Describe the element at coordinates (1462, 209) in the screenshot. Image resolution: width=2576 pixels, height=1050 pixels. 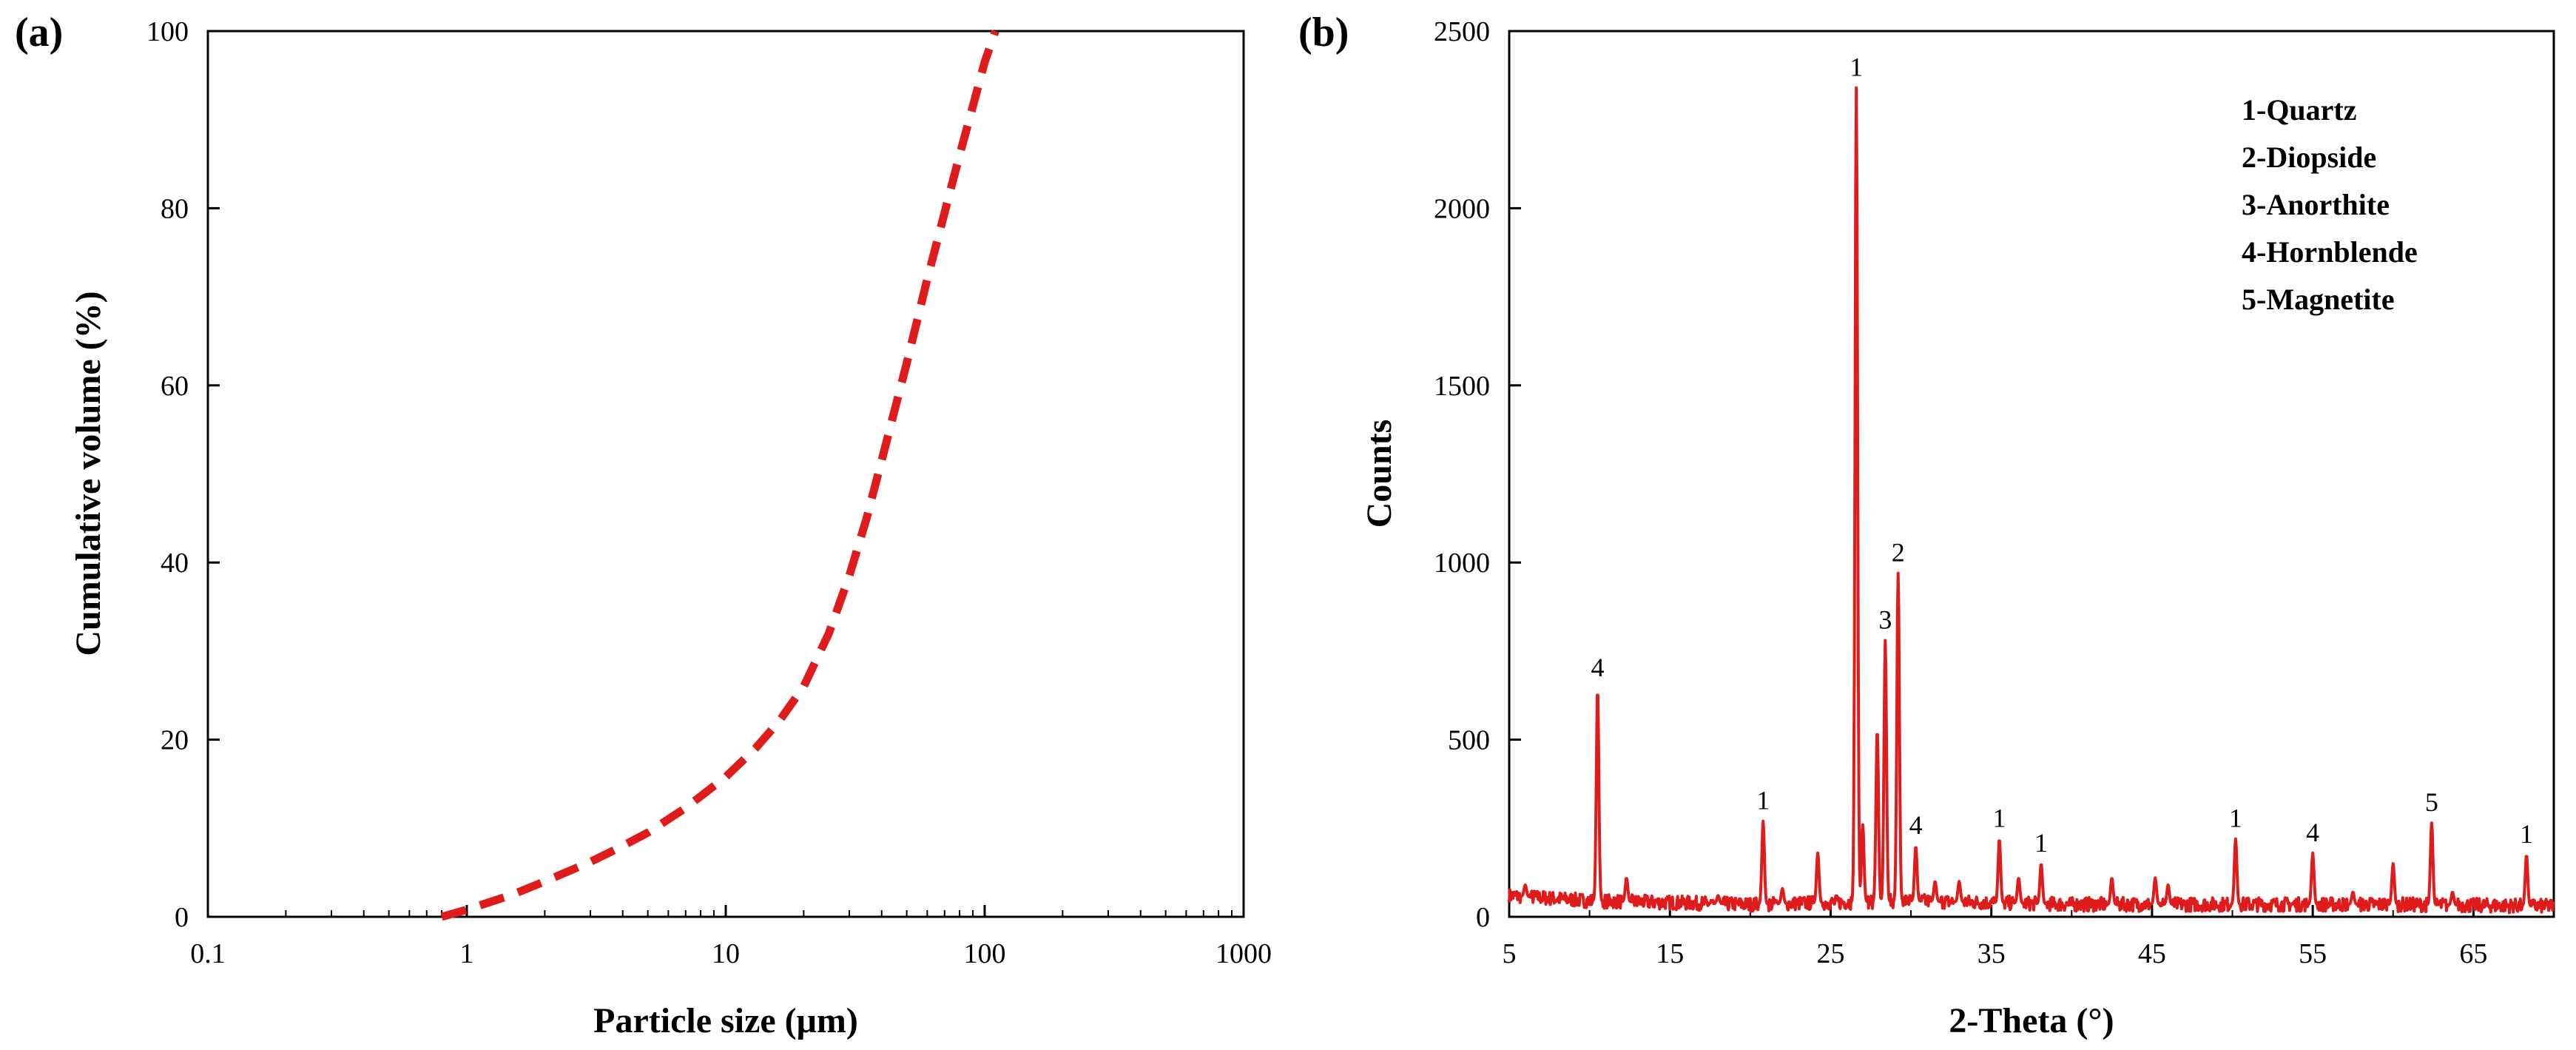
I see `y-tick-label: 2000` at that location.